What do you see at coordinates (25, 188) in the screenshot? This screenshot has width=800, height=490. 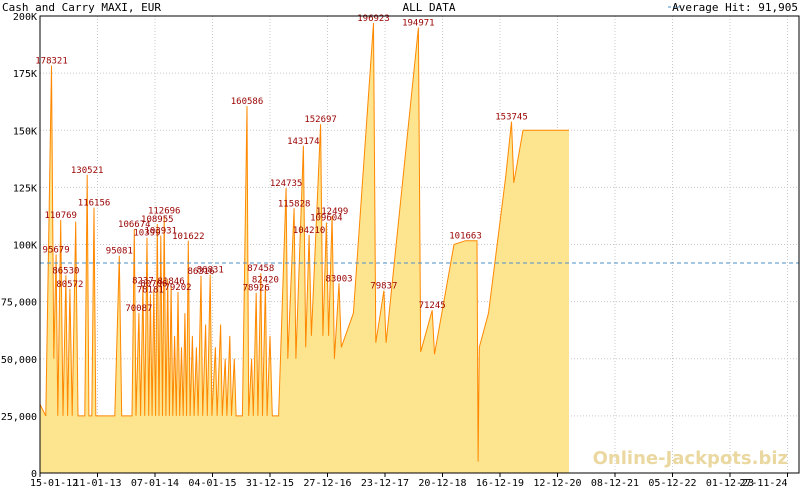 I see `y-tick-label: 125K` at bounding box center [25, 188].